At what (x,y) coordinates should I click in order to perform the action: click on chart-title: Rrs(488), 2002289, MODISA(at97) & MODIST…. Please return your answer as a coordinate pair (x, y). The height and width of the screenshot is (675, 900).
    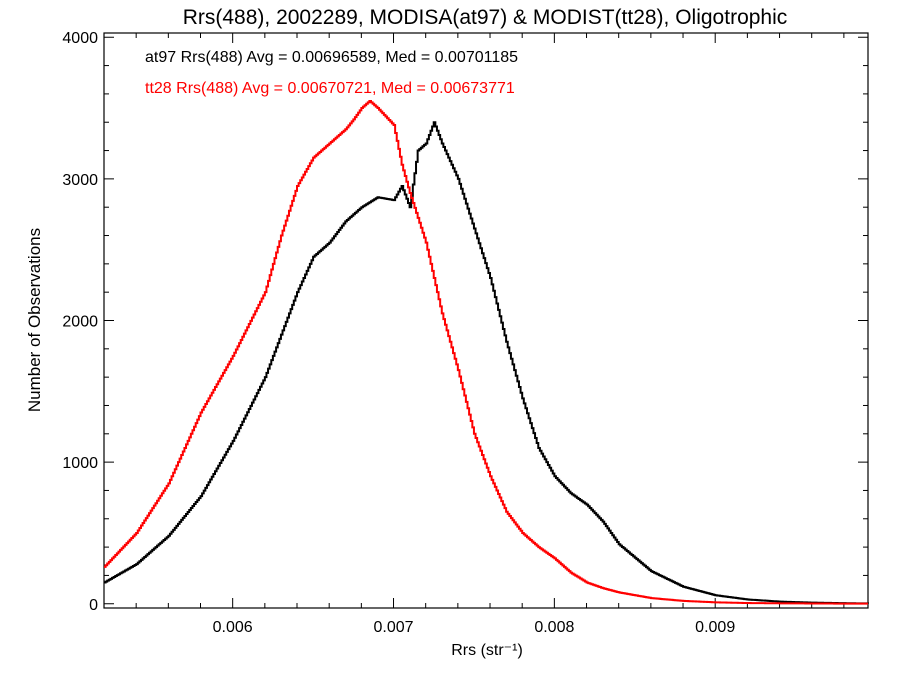
    Looking at the image, I should click on (485, 17).